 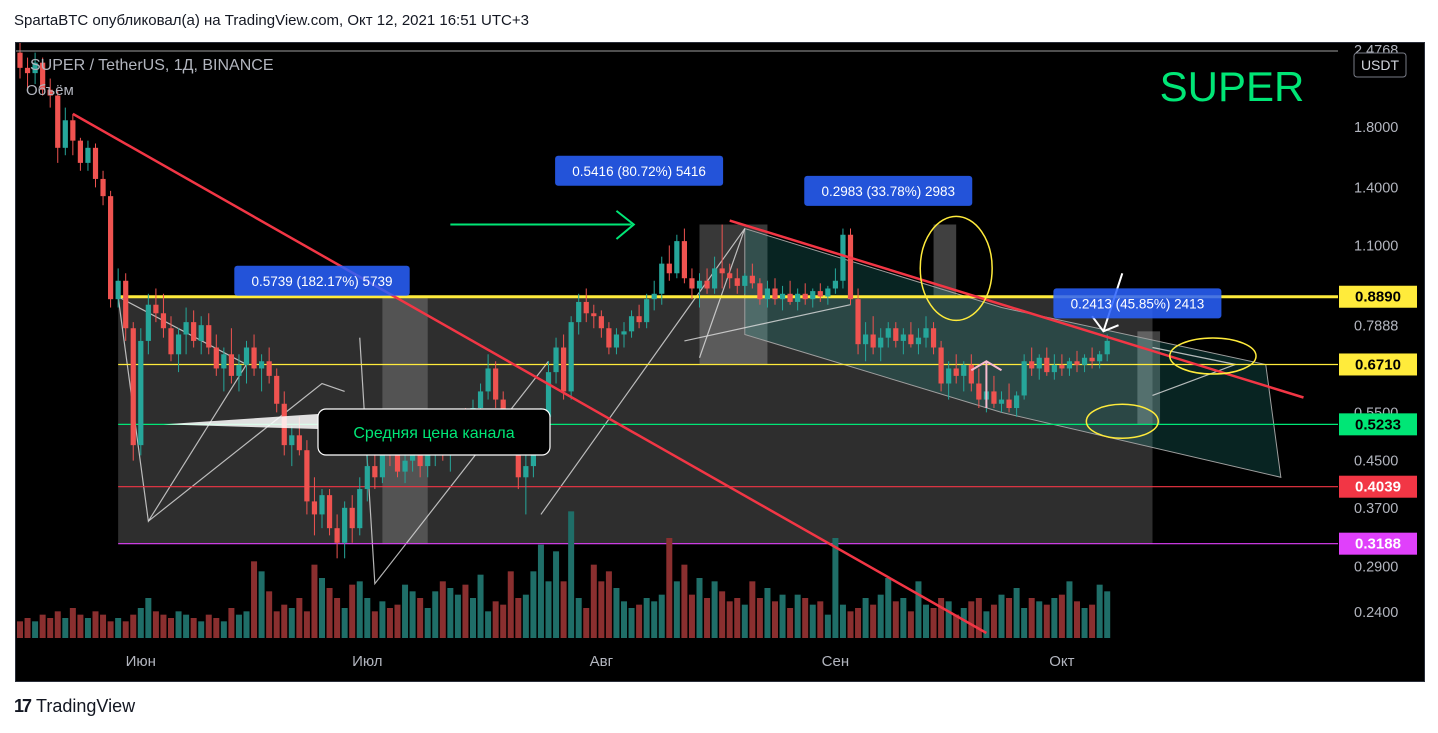 I want to click on currency-label: USDT, so click(x=1380, y=65).